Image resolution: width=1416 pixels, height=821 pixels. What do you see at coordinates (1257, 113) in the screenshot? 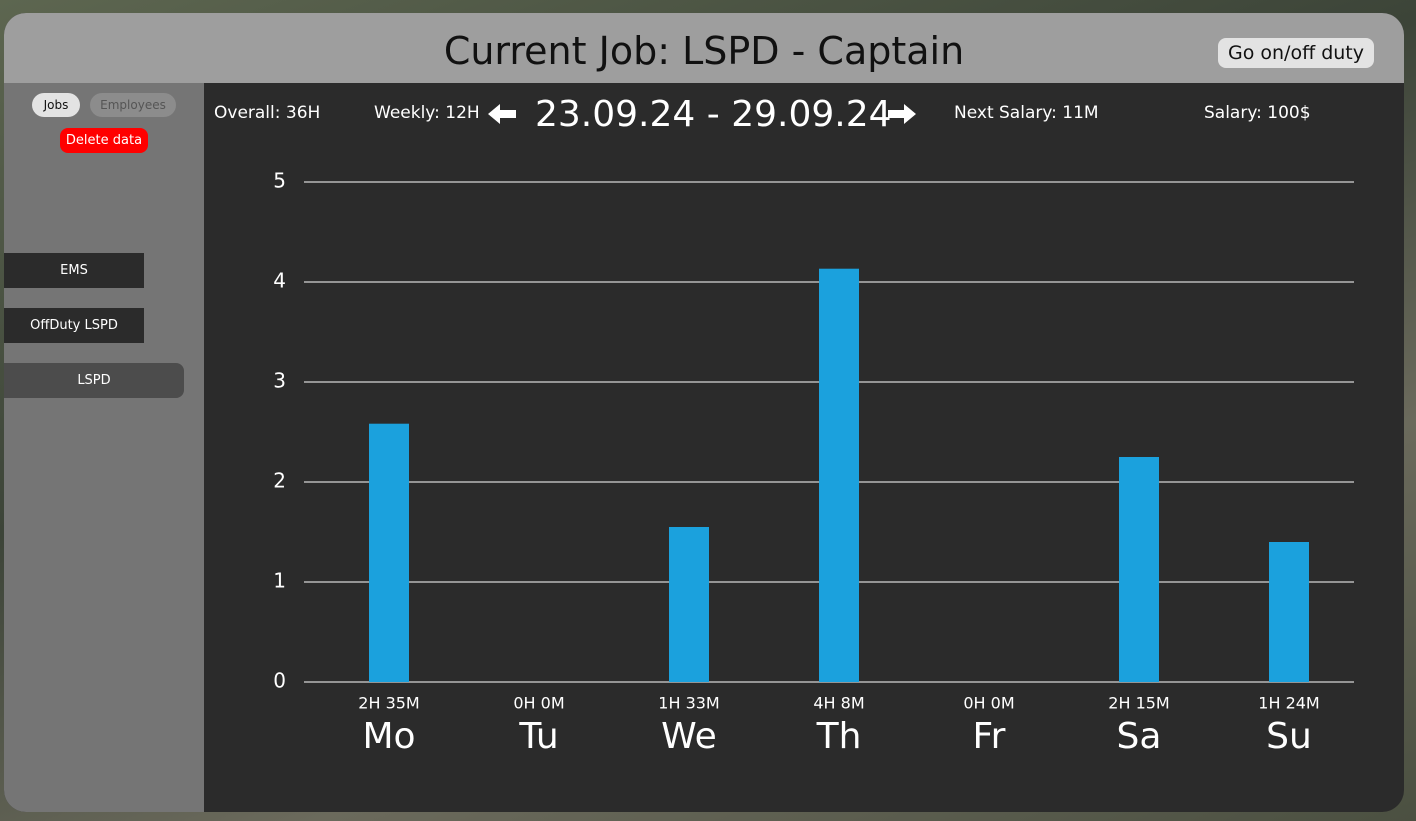
I see `salary: Salary: 100$` at bounding box center [1257, 113].